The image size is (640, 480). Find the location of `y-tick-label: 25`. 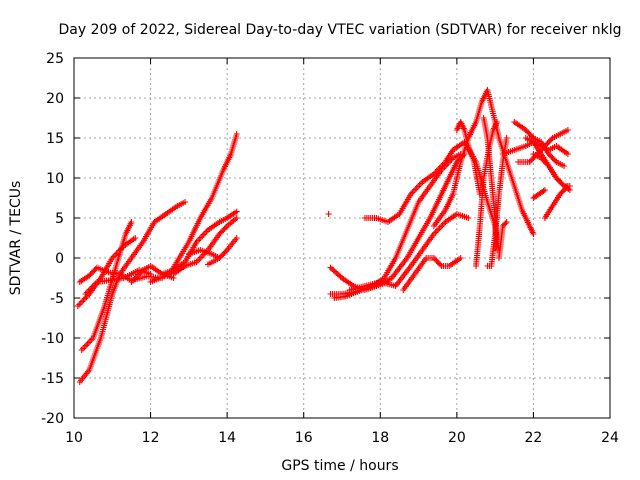

y-tick-label: 25 is located at coordinates (55, 59).